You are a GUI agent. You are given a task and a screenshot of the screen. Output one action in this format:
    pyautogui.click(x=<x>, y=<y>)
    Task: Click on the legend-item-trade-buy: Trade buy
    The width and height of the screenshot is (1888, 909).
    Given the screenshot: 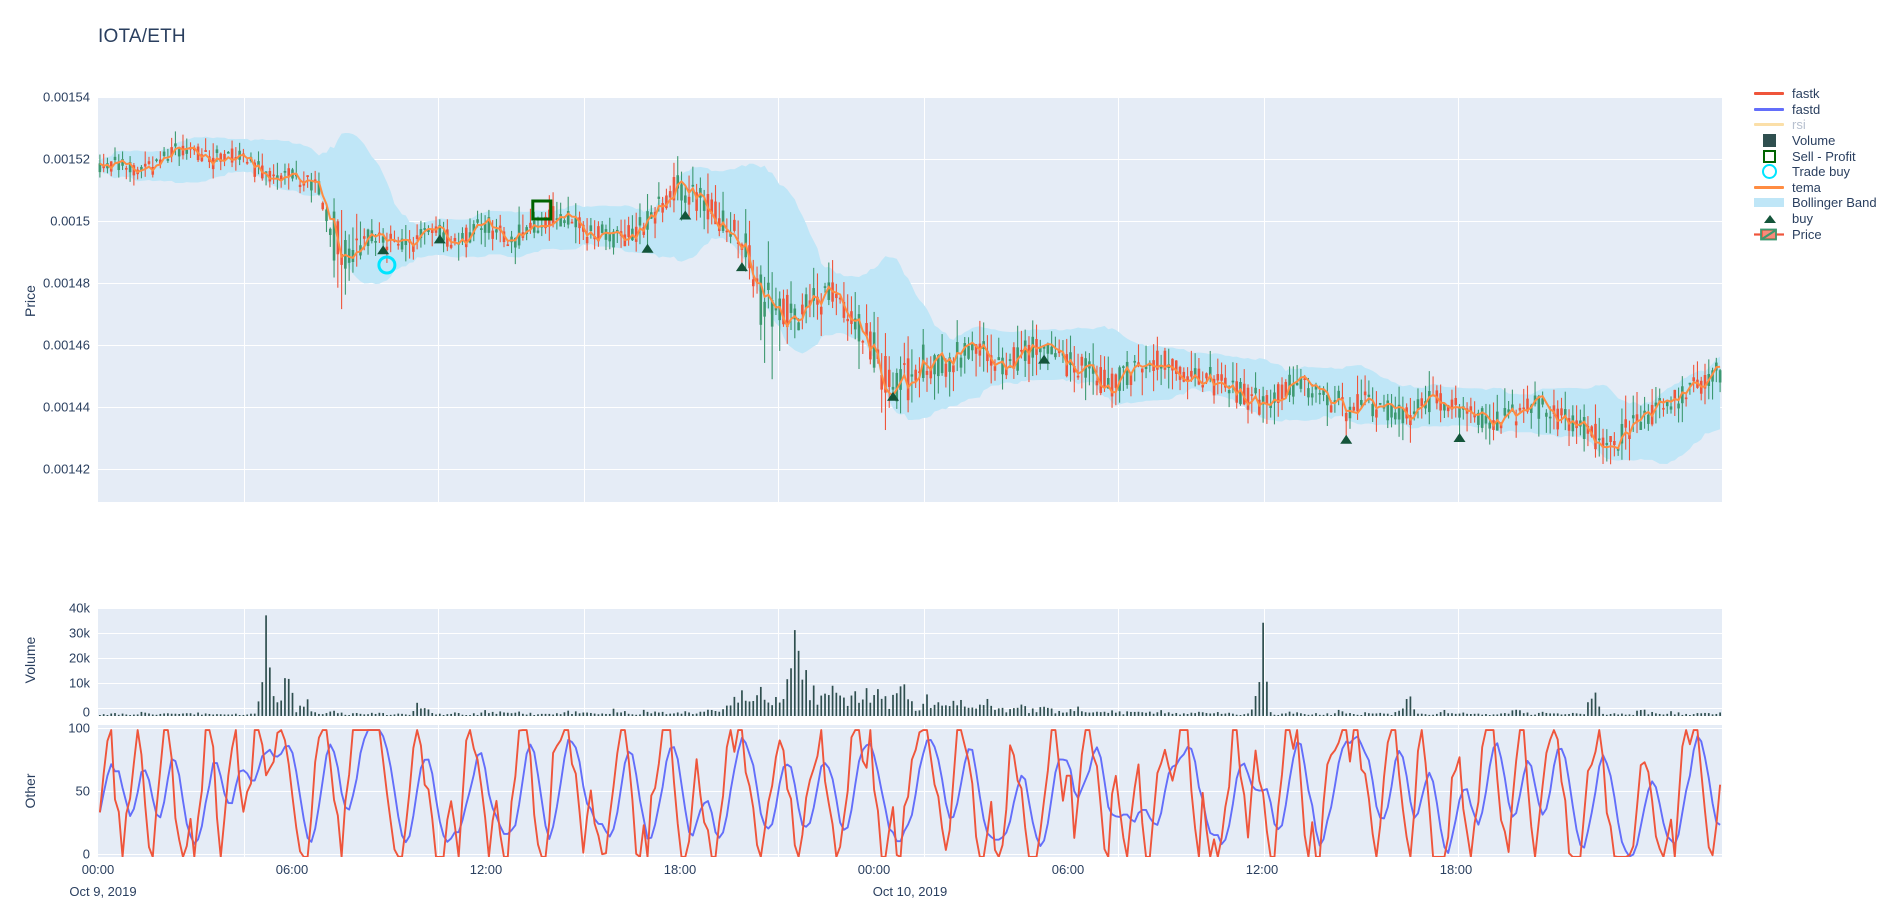 What is the action you would take?
    pyautogui.click(x=1818, y=172)
    